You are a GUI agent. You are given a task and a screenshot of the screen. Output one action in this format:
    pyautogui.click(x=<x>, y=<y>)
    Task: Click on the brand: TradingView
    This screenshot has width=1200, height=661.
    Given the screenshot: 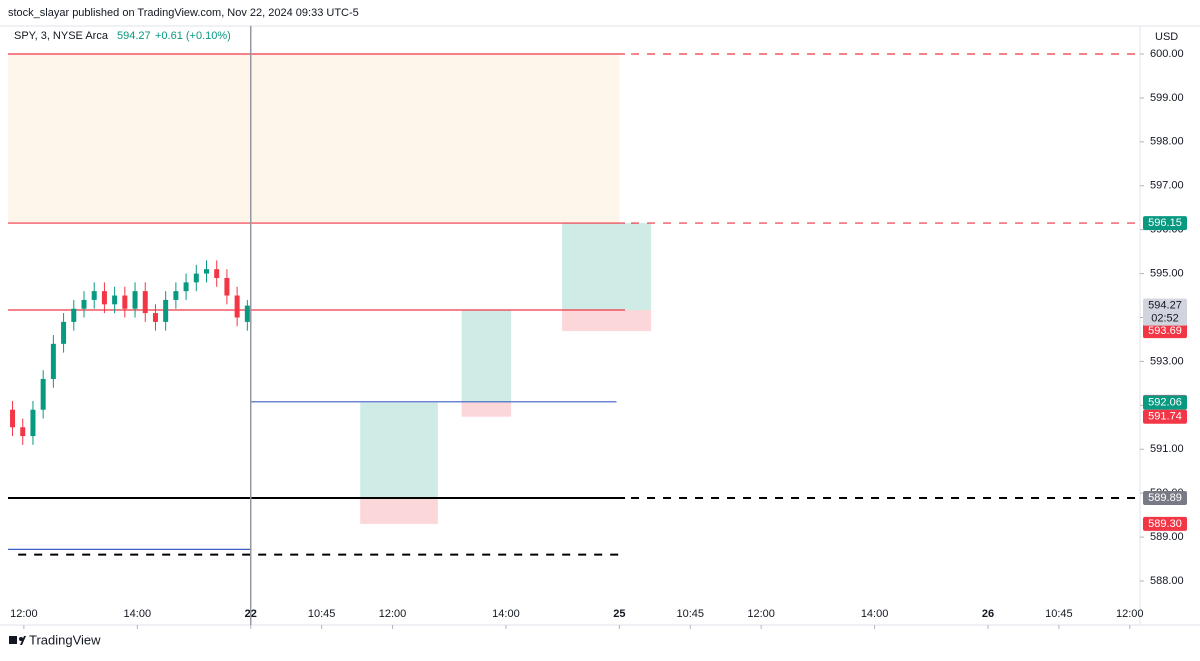 What is the action you would take?
    pyautogui.click(x=65, y=639)
    